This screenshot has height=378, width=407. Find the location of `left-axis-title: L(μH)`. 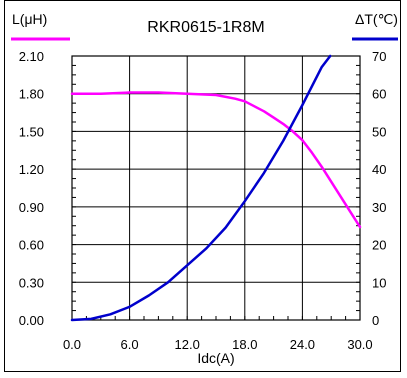

left-axis-title: L(μH) is located at coordinates (29, 19).